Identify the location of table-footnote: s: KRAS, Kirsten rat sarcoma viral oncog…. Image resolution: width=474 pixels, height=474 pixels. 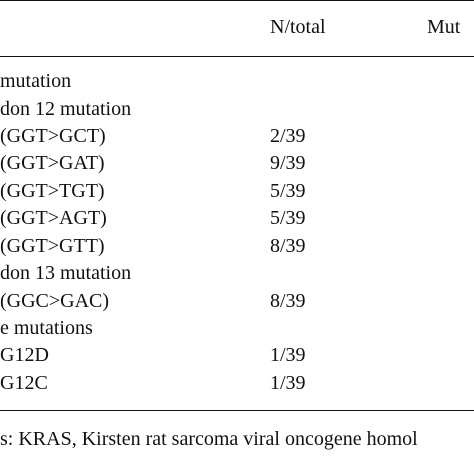
(209, 439).